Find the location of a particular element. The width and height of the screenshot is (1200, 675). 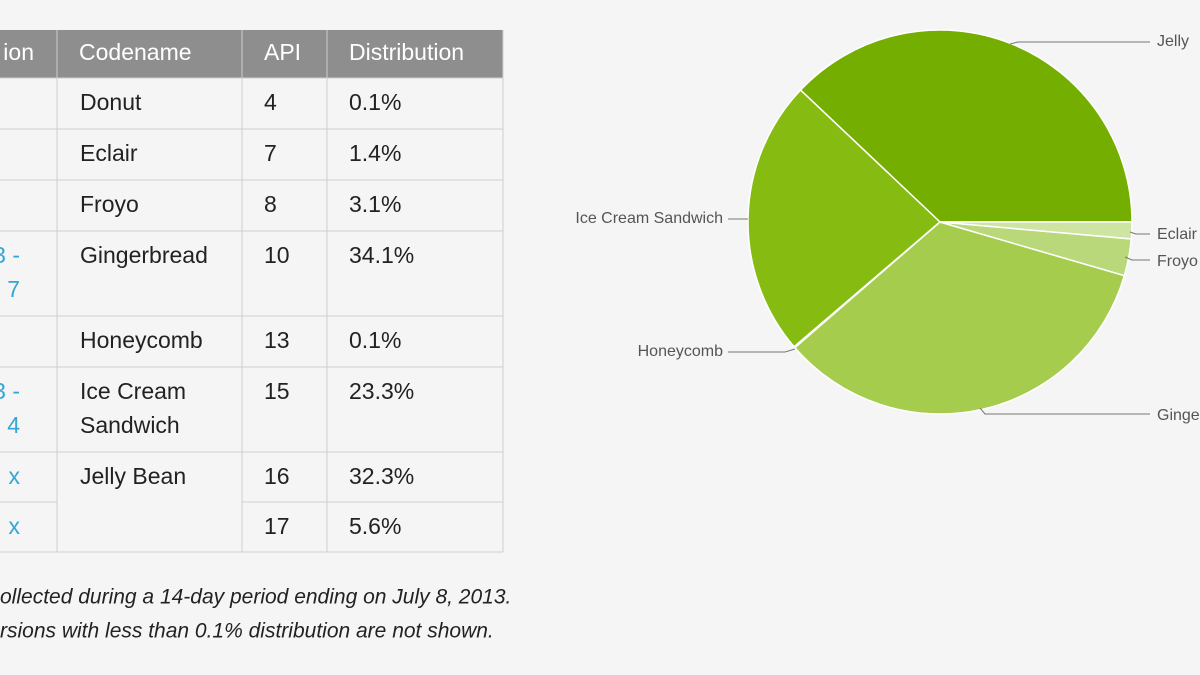

pie-label: Honeycomb is located at coordinates (680, 351).